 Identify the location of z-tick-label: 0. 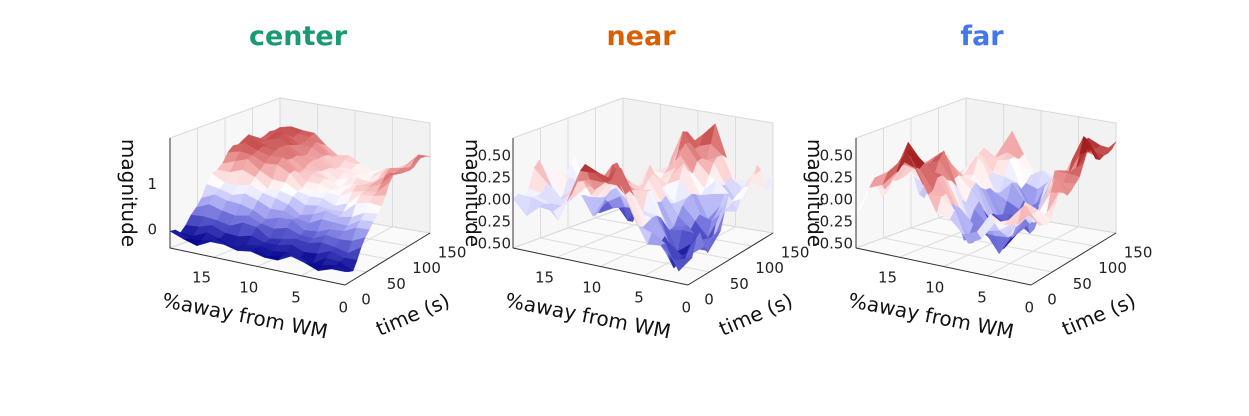
(152, 230).